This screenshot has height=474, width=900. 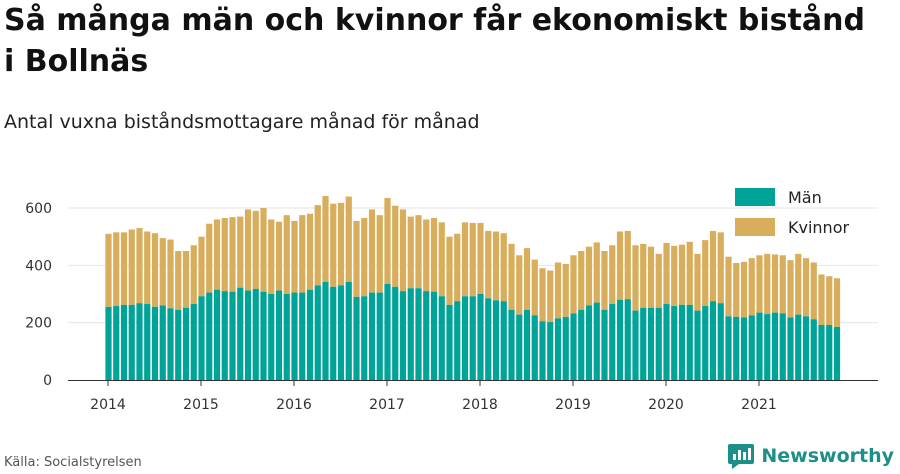 What do you see at coordinates (755, 197) in the screenshot?
I see `legend-swatch-men` at bounding box center [755, 197].